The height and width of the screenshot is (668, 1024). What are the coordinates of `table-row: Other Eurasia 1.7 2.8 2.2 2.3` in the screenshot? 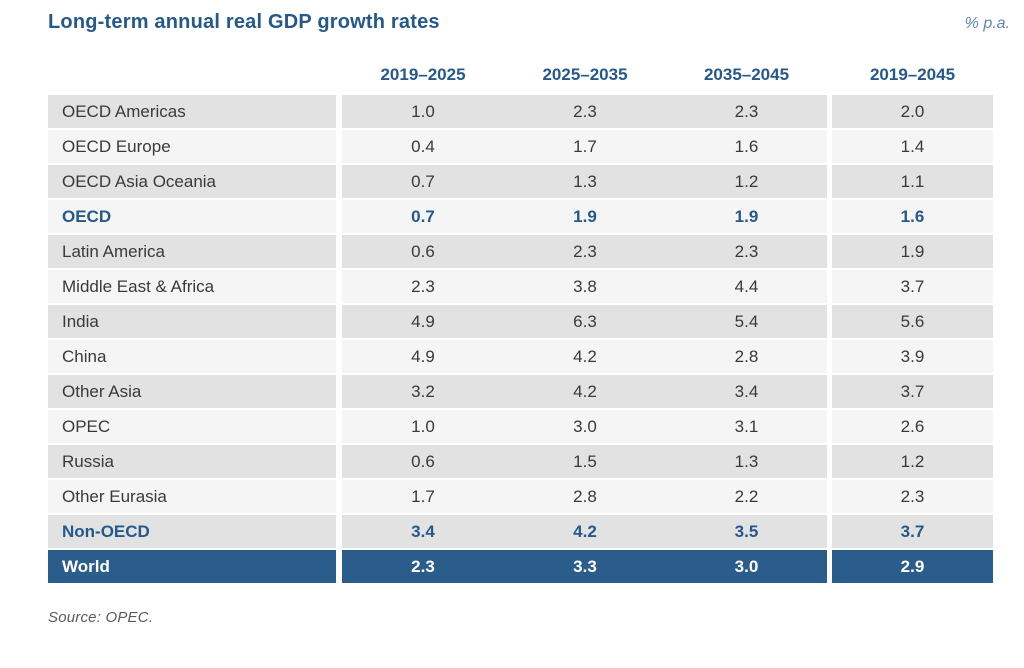 It's located at (520, 496).